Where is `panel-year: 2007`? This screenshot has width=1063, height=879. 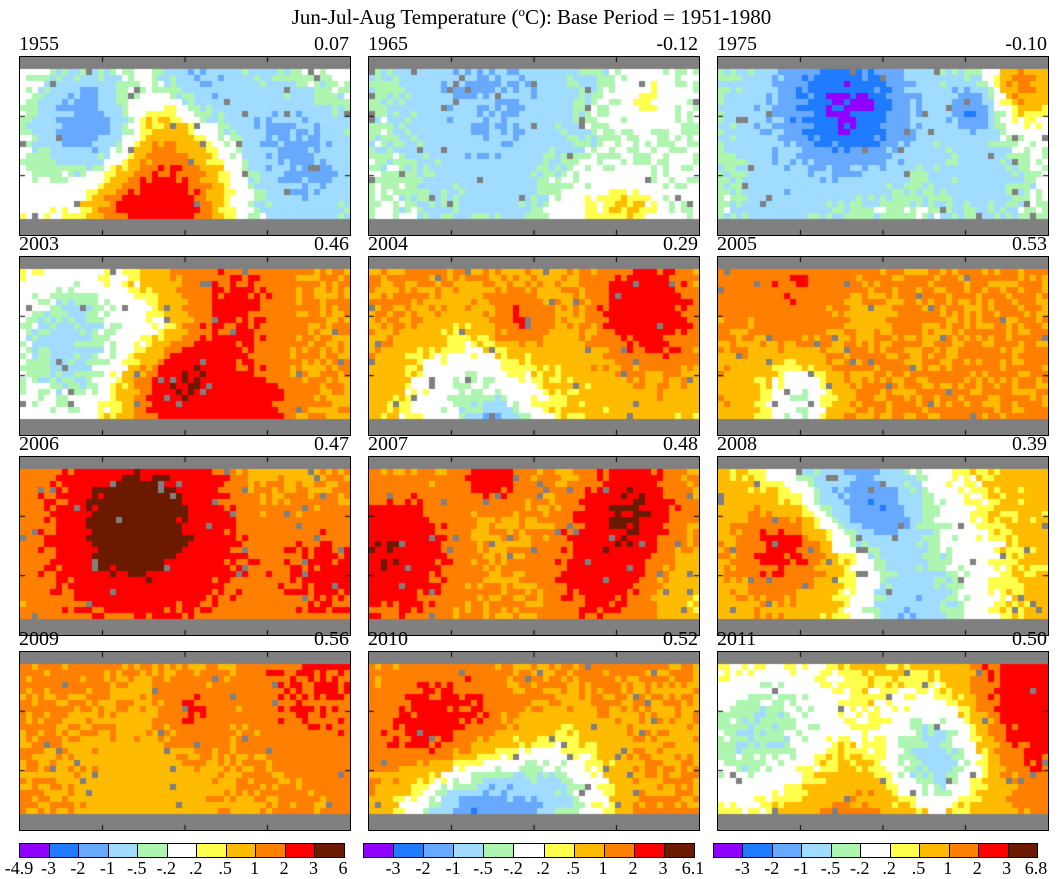
panel-year: 2007 is located at coordinates (388, 444).